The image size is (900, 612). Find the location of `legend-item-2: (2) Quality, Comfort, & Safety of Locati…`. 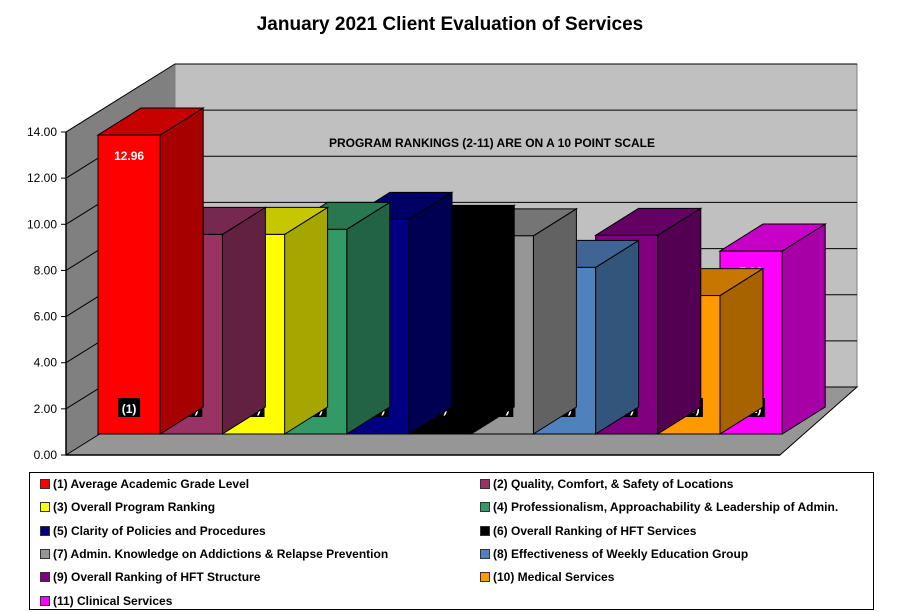

legend-item-2: (2) Quality, Comfort, & Safety of Locati… is located at coordinates (606, 484).